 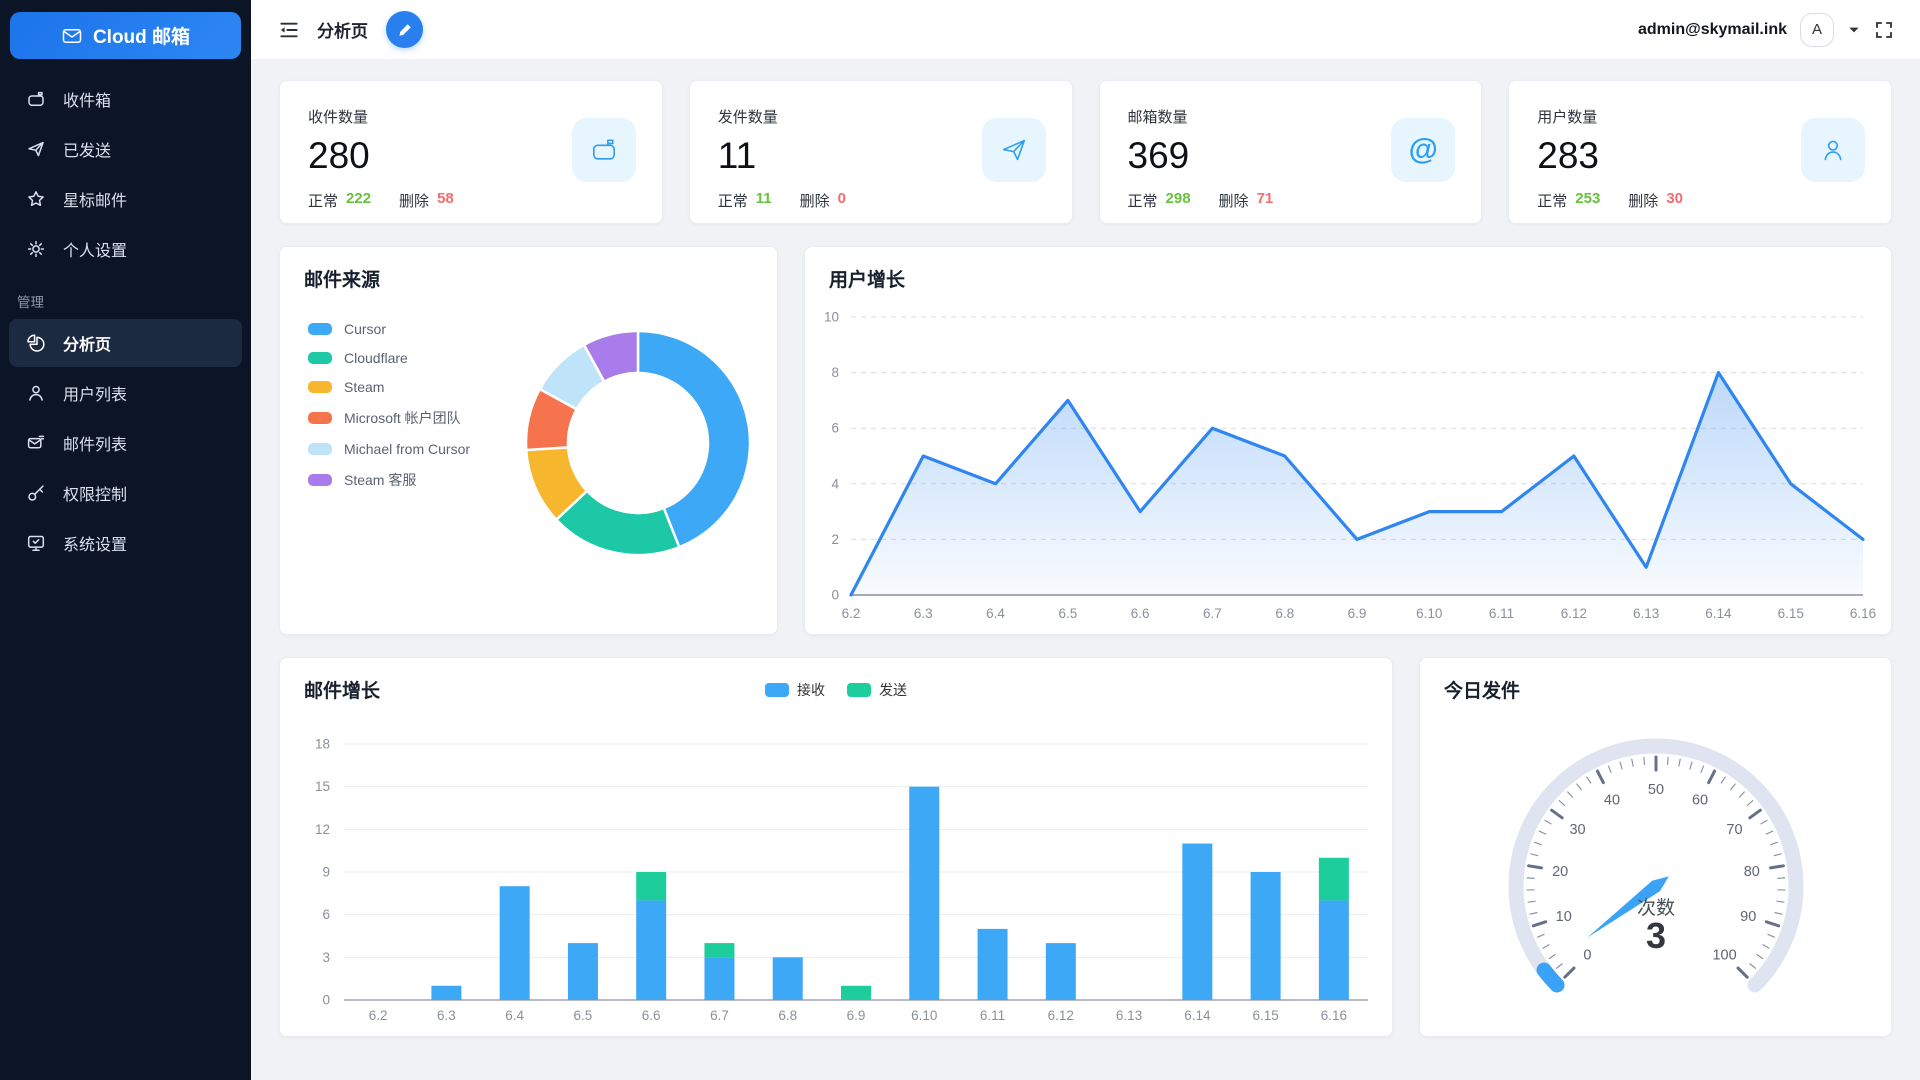 What do you see at coordinates (339, 155) in the screenshot?
I see `stat-value: 280` at bounding box center [339, 155].